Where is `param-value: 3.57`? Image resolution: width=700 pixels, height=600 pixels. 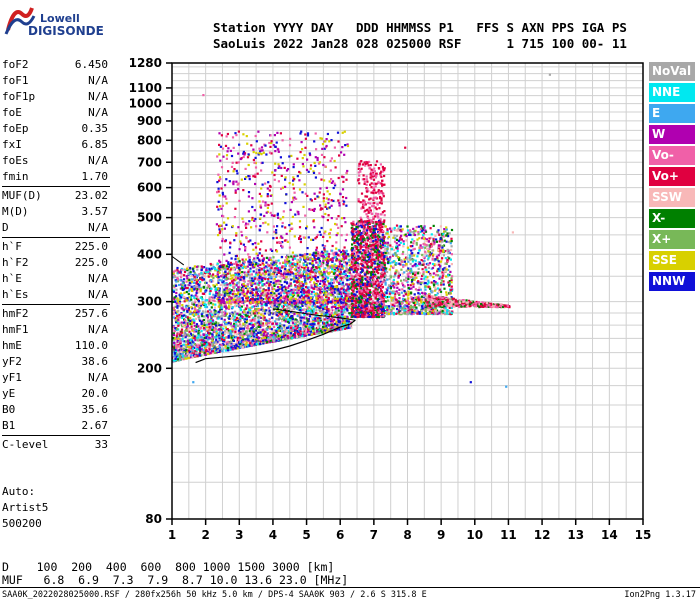
param-value: 3.57 is located at coordinates (95, 211).